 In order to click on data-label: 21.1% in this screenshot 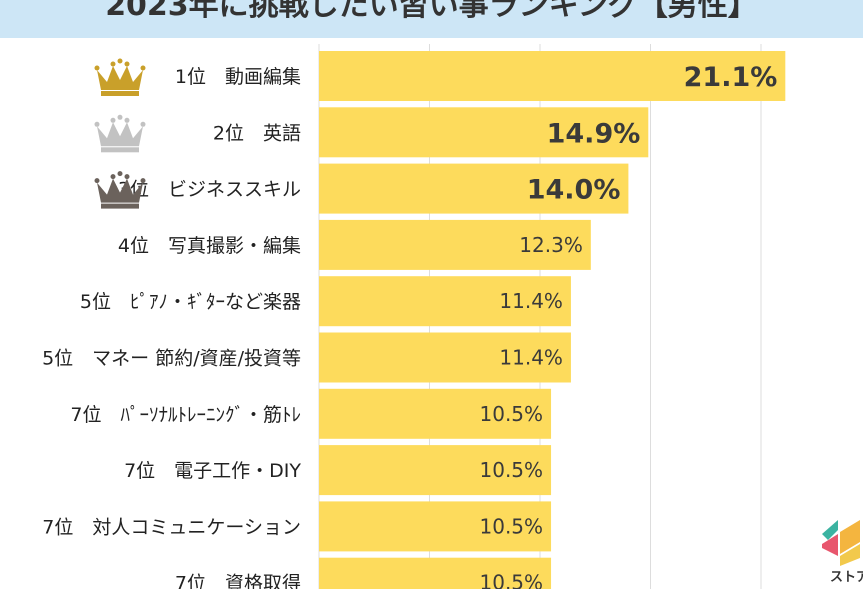, I will do `click(731, 77)`.